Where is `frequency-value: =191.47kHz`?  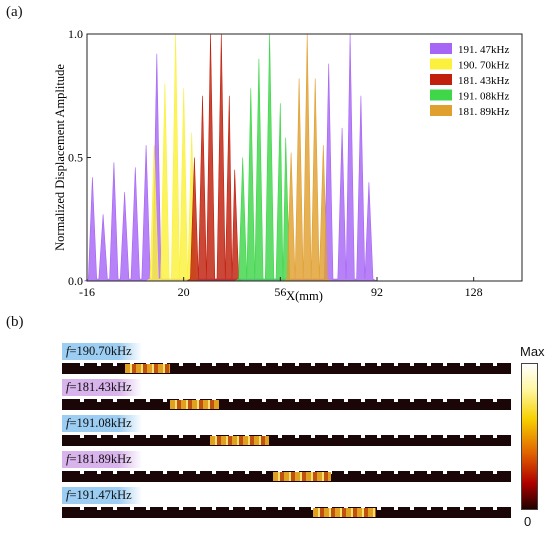
frequency-value: =191.47kHz is located at coordinates (100, 495).